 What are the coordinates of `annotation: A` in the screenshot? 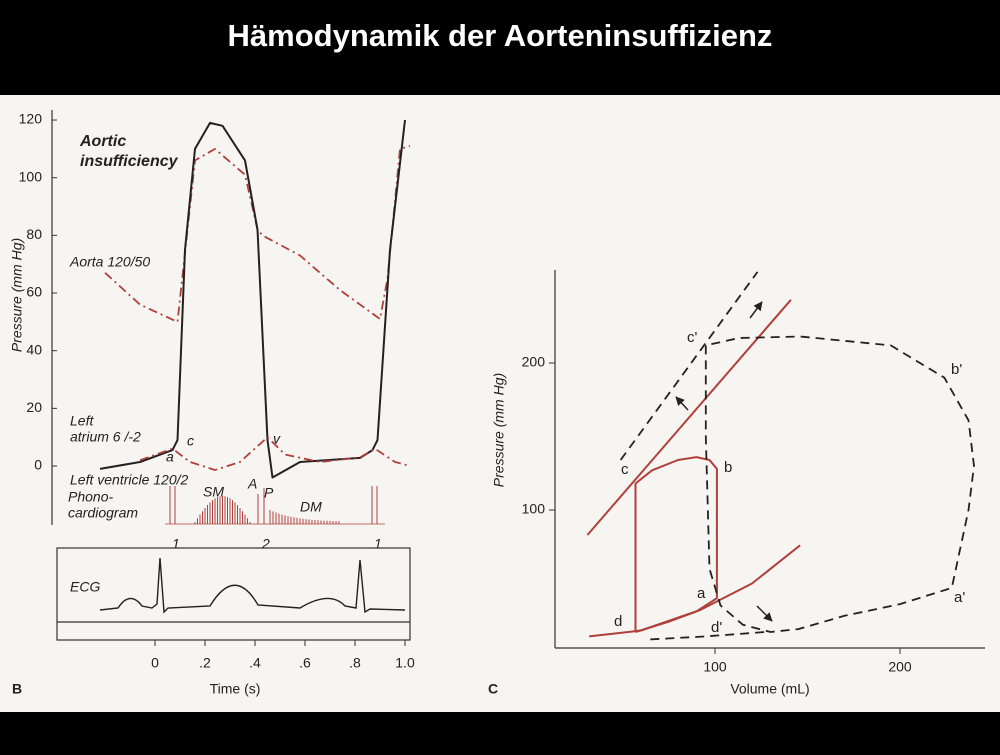 It's located at (252, 484).